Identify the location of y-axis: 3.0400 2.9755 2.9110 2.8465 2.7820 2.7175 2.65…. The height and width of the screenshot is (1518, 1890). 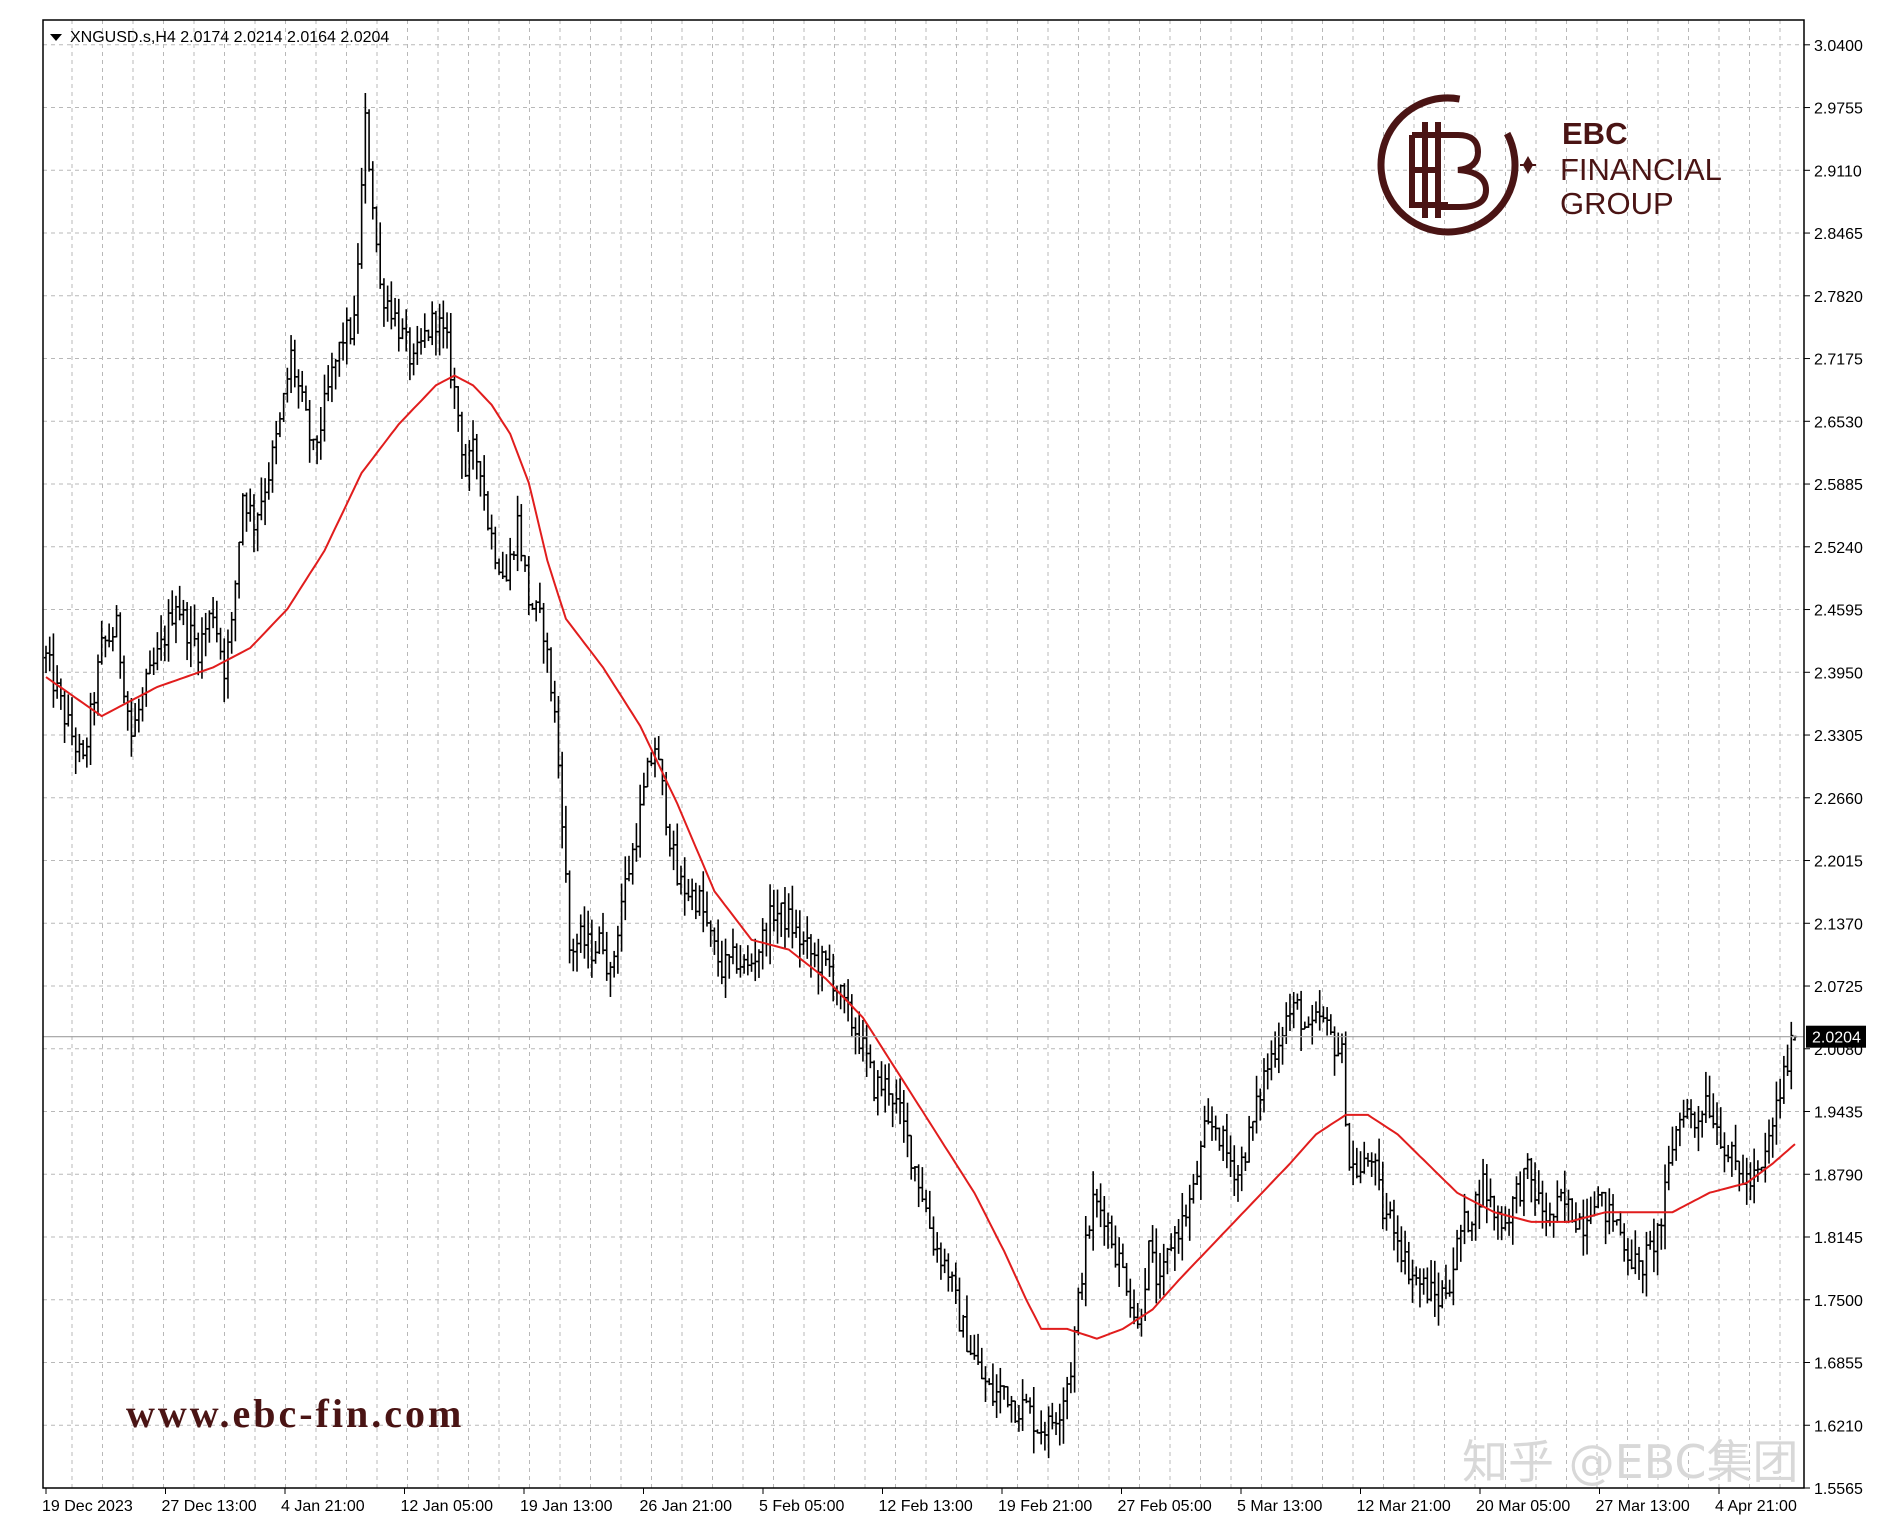
(1833, 768).